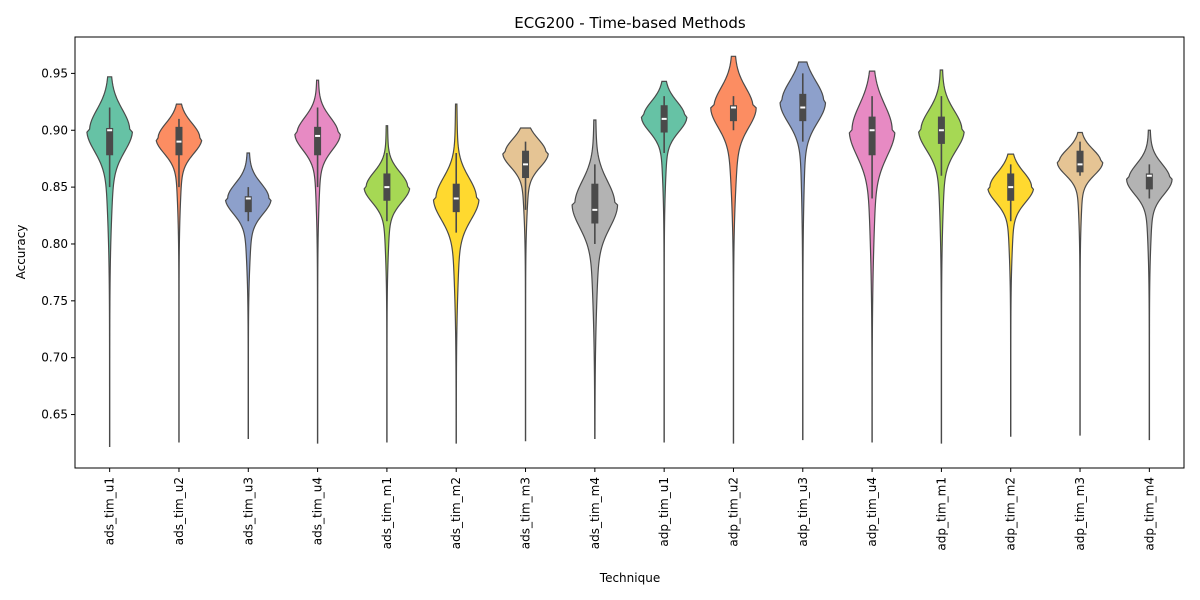 The height and width of the screenshot is (600, 1200). I want to click on x-tick-label: ads_tim_m1, so click(387, 513).